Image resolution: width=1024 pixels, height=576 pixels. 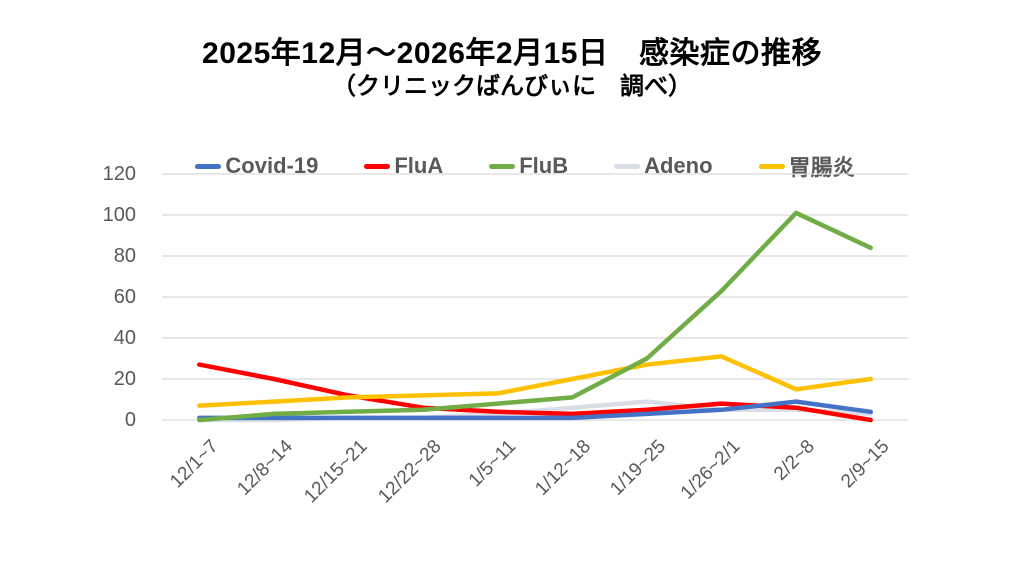 I want to click on legend-swatch-FluB, so click(x=502, y=166).